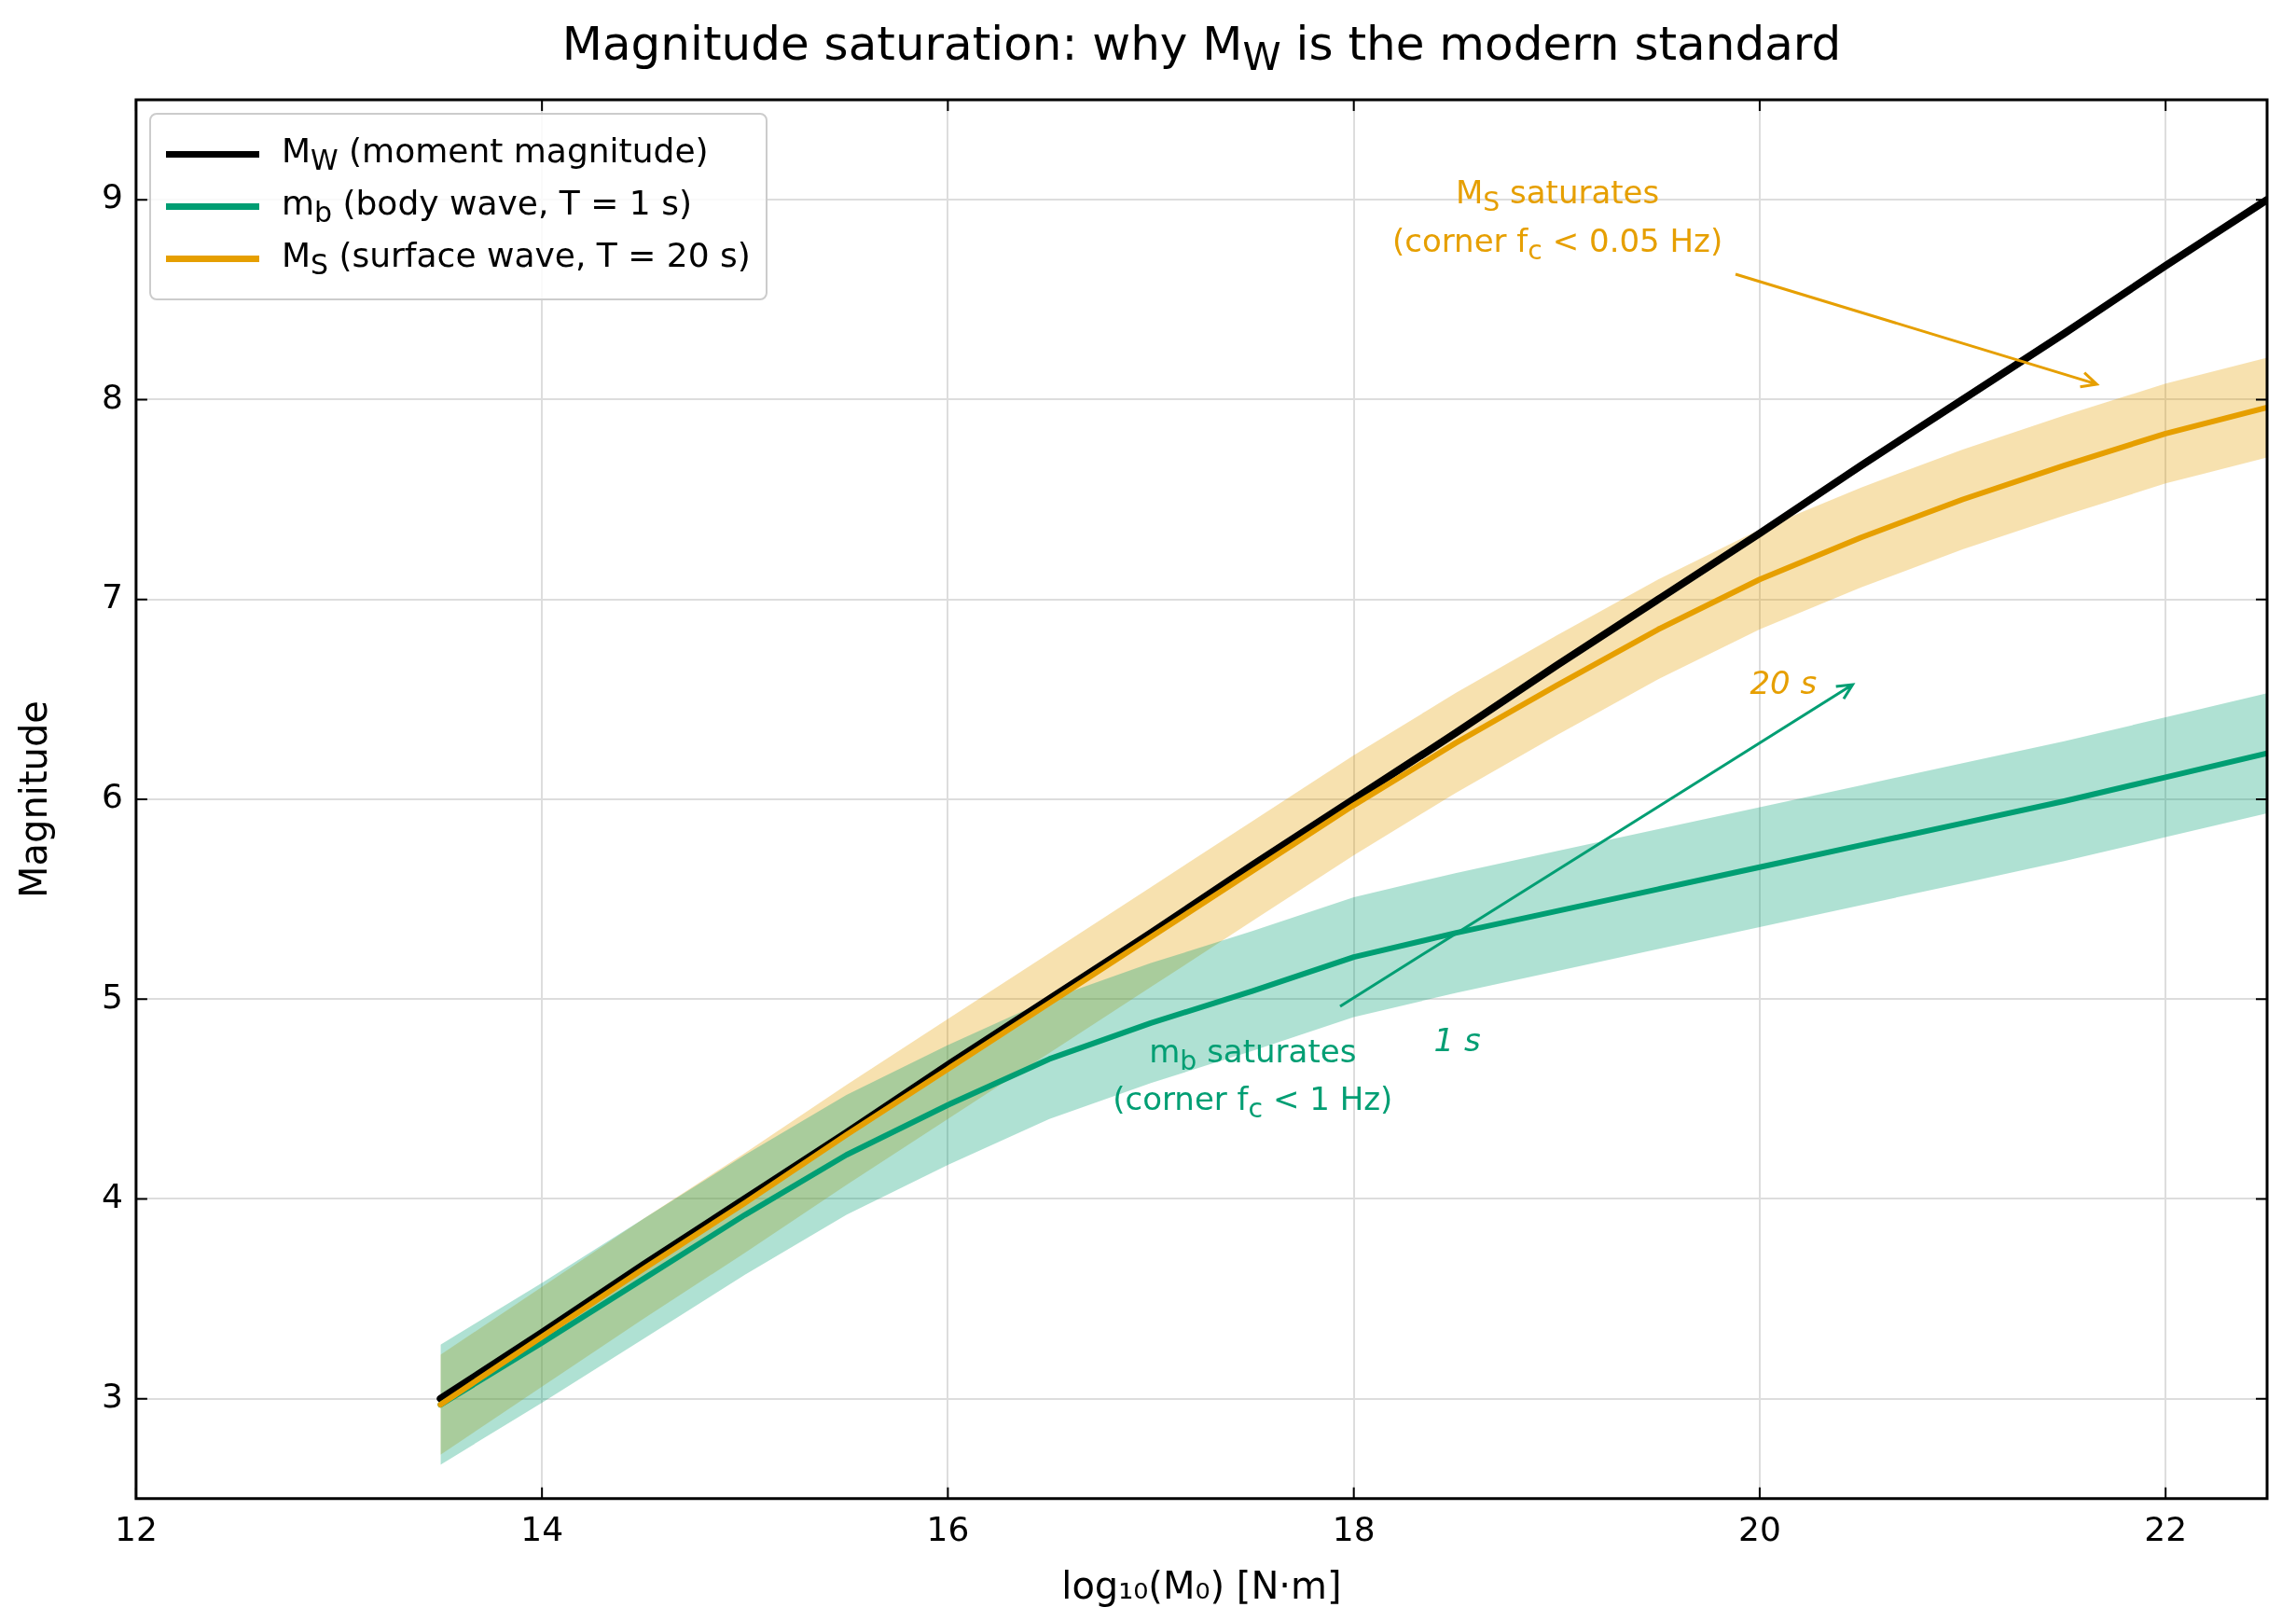  What do you see at coordinates (112, 1195) in the screenshot?
I see `y-tick-label: 4` at bounding box center [112, 1195].